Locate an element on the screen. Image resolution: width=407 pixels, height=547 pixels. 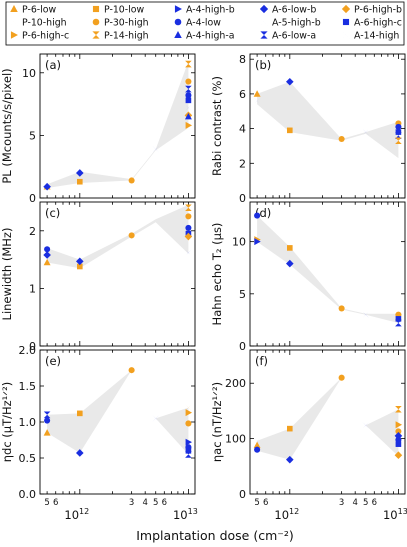
legend-item-a-4-high-b: A-4-high-b is located at coordinates (204, 10).